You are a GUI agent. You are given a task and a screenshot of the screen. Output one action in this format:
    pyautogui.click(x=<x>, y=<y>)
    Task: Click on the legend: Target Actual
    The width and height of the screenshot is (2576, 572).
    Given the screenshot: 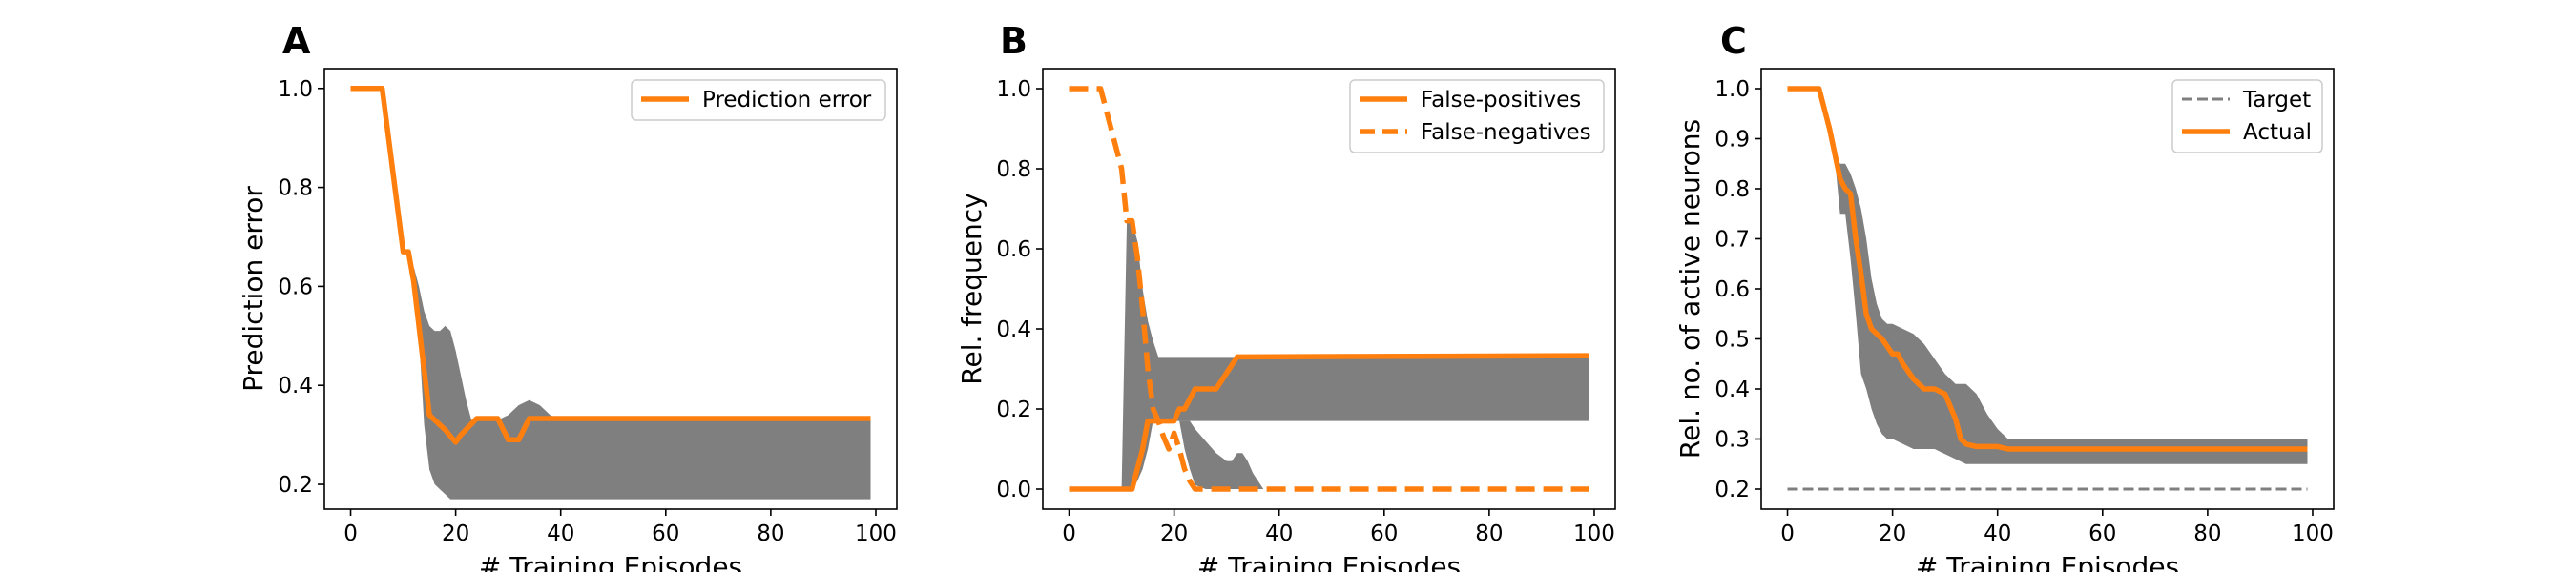 What is the action you would take?
    pyautogui.click(x=2247, y=116)
    